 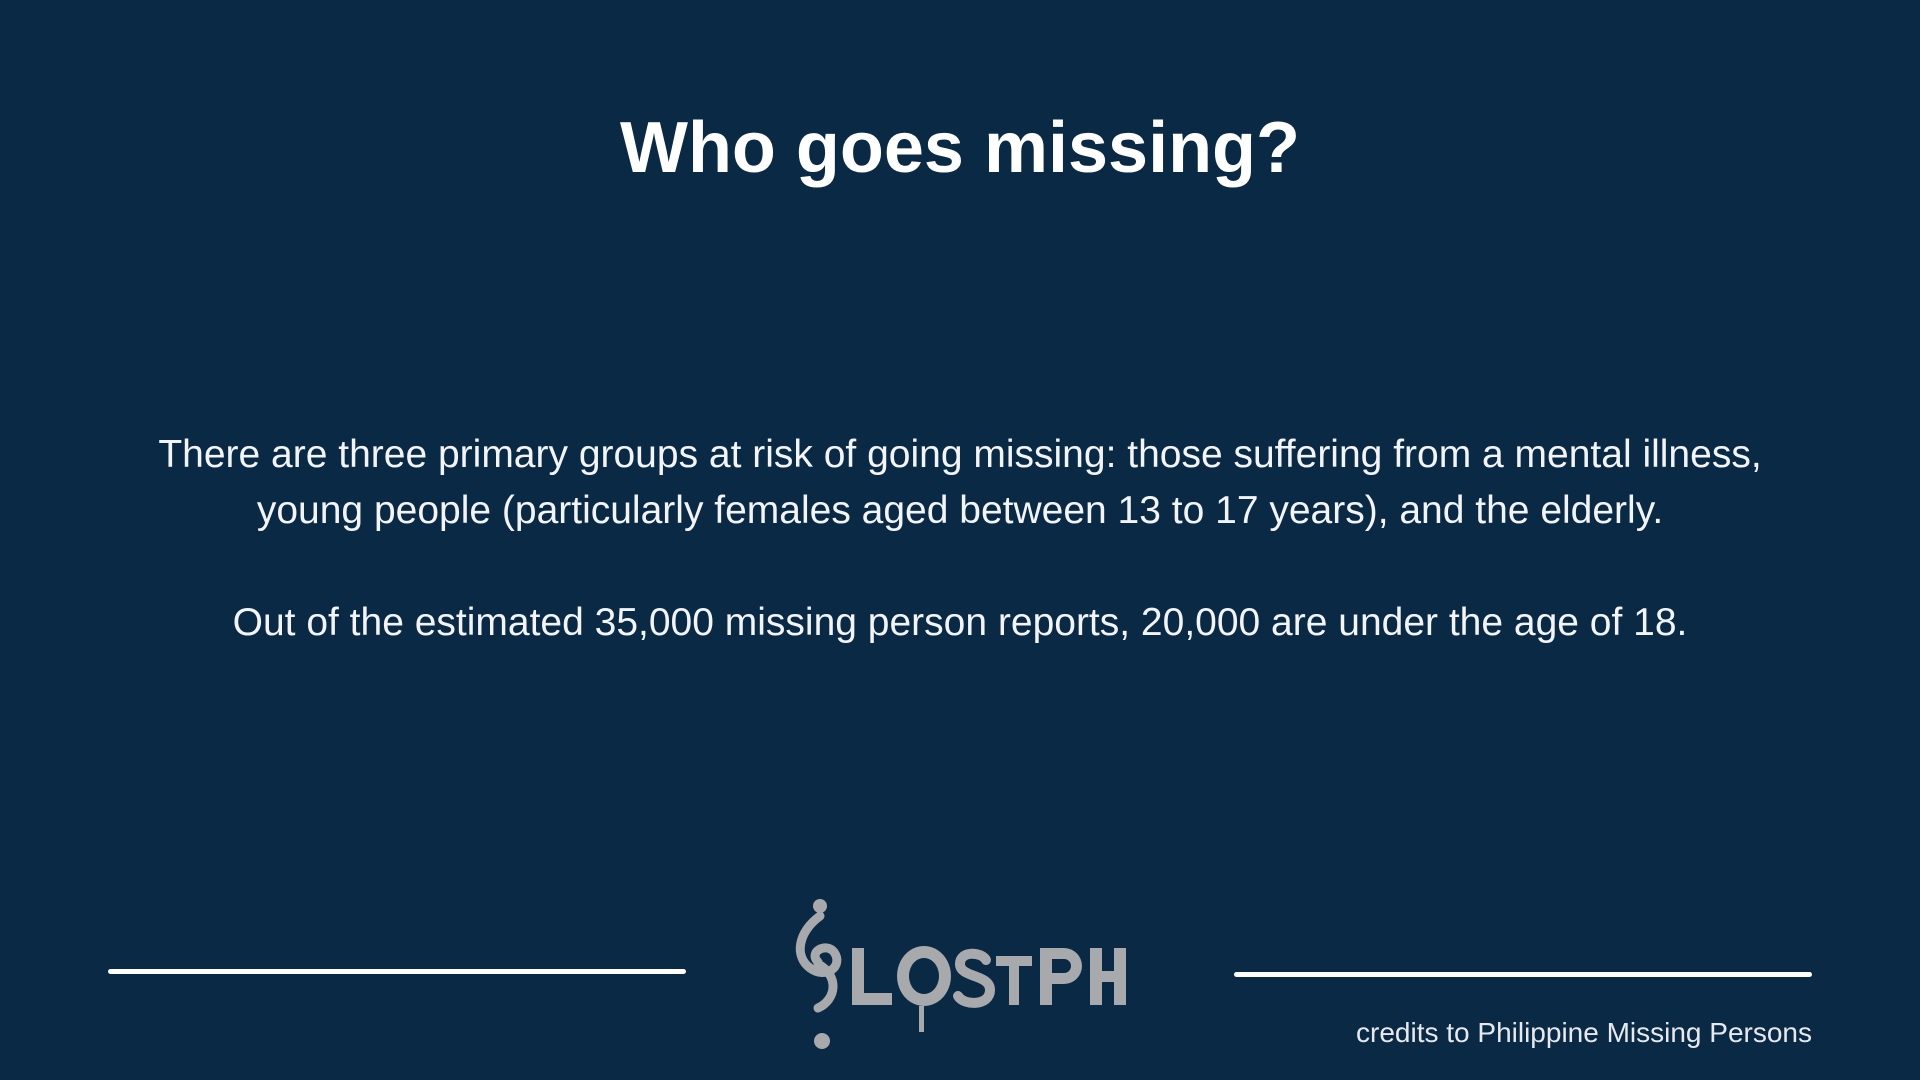 What do you see at coordinates (818, 974) in the screenshot?
I see `question-mark-clef-icon` at bounding box center [818, 974].